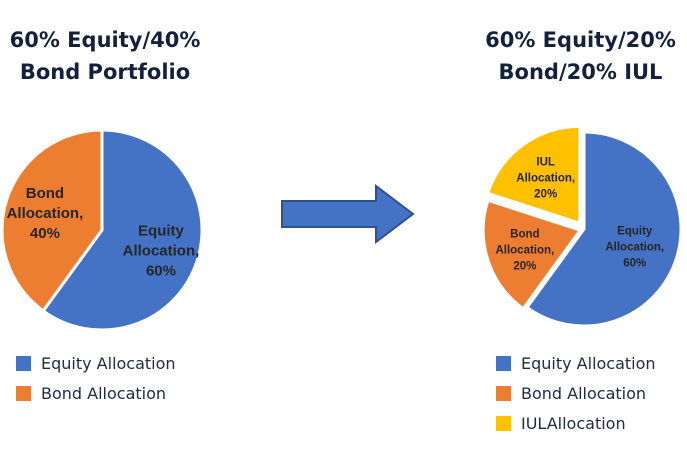 This screenshot has height=458, width=687. I want to click on slice-label: Bond Allocation, 40%, so click(45, 213).